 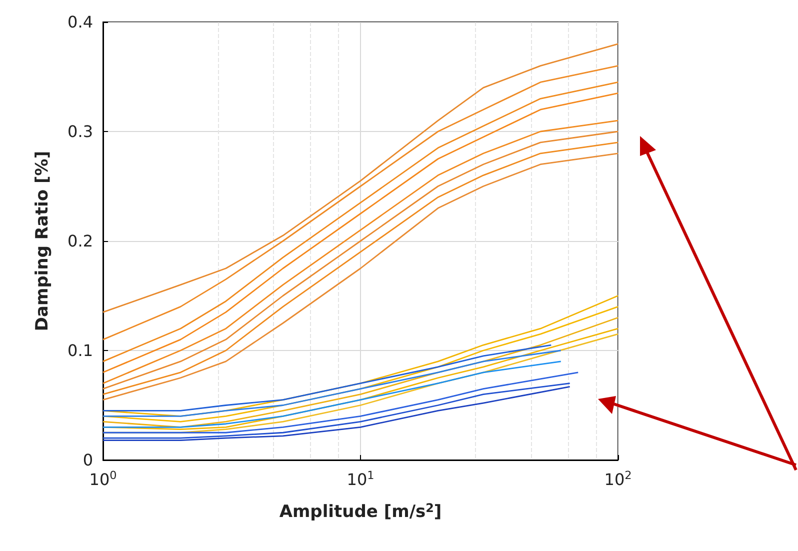 I want to click on y-tick-label: 0.2, so click(x=80, y=241).